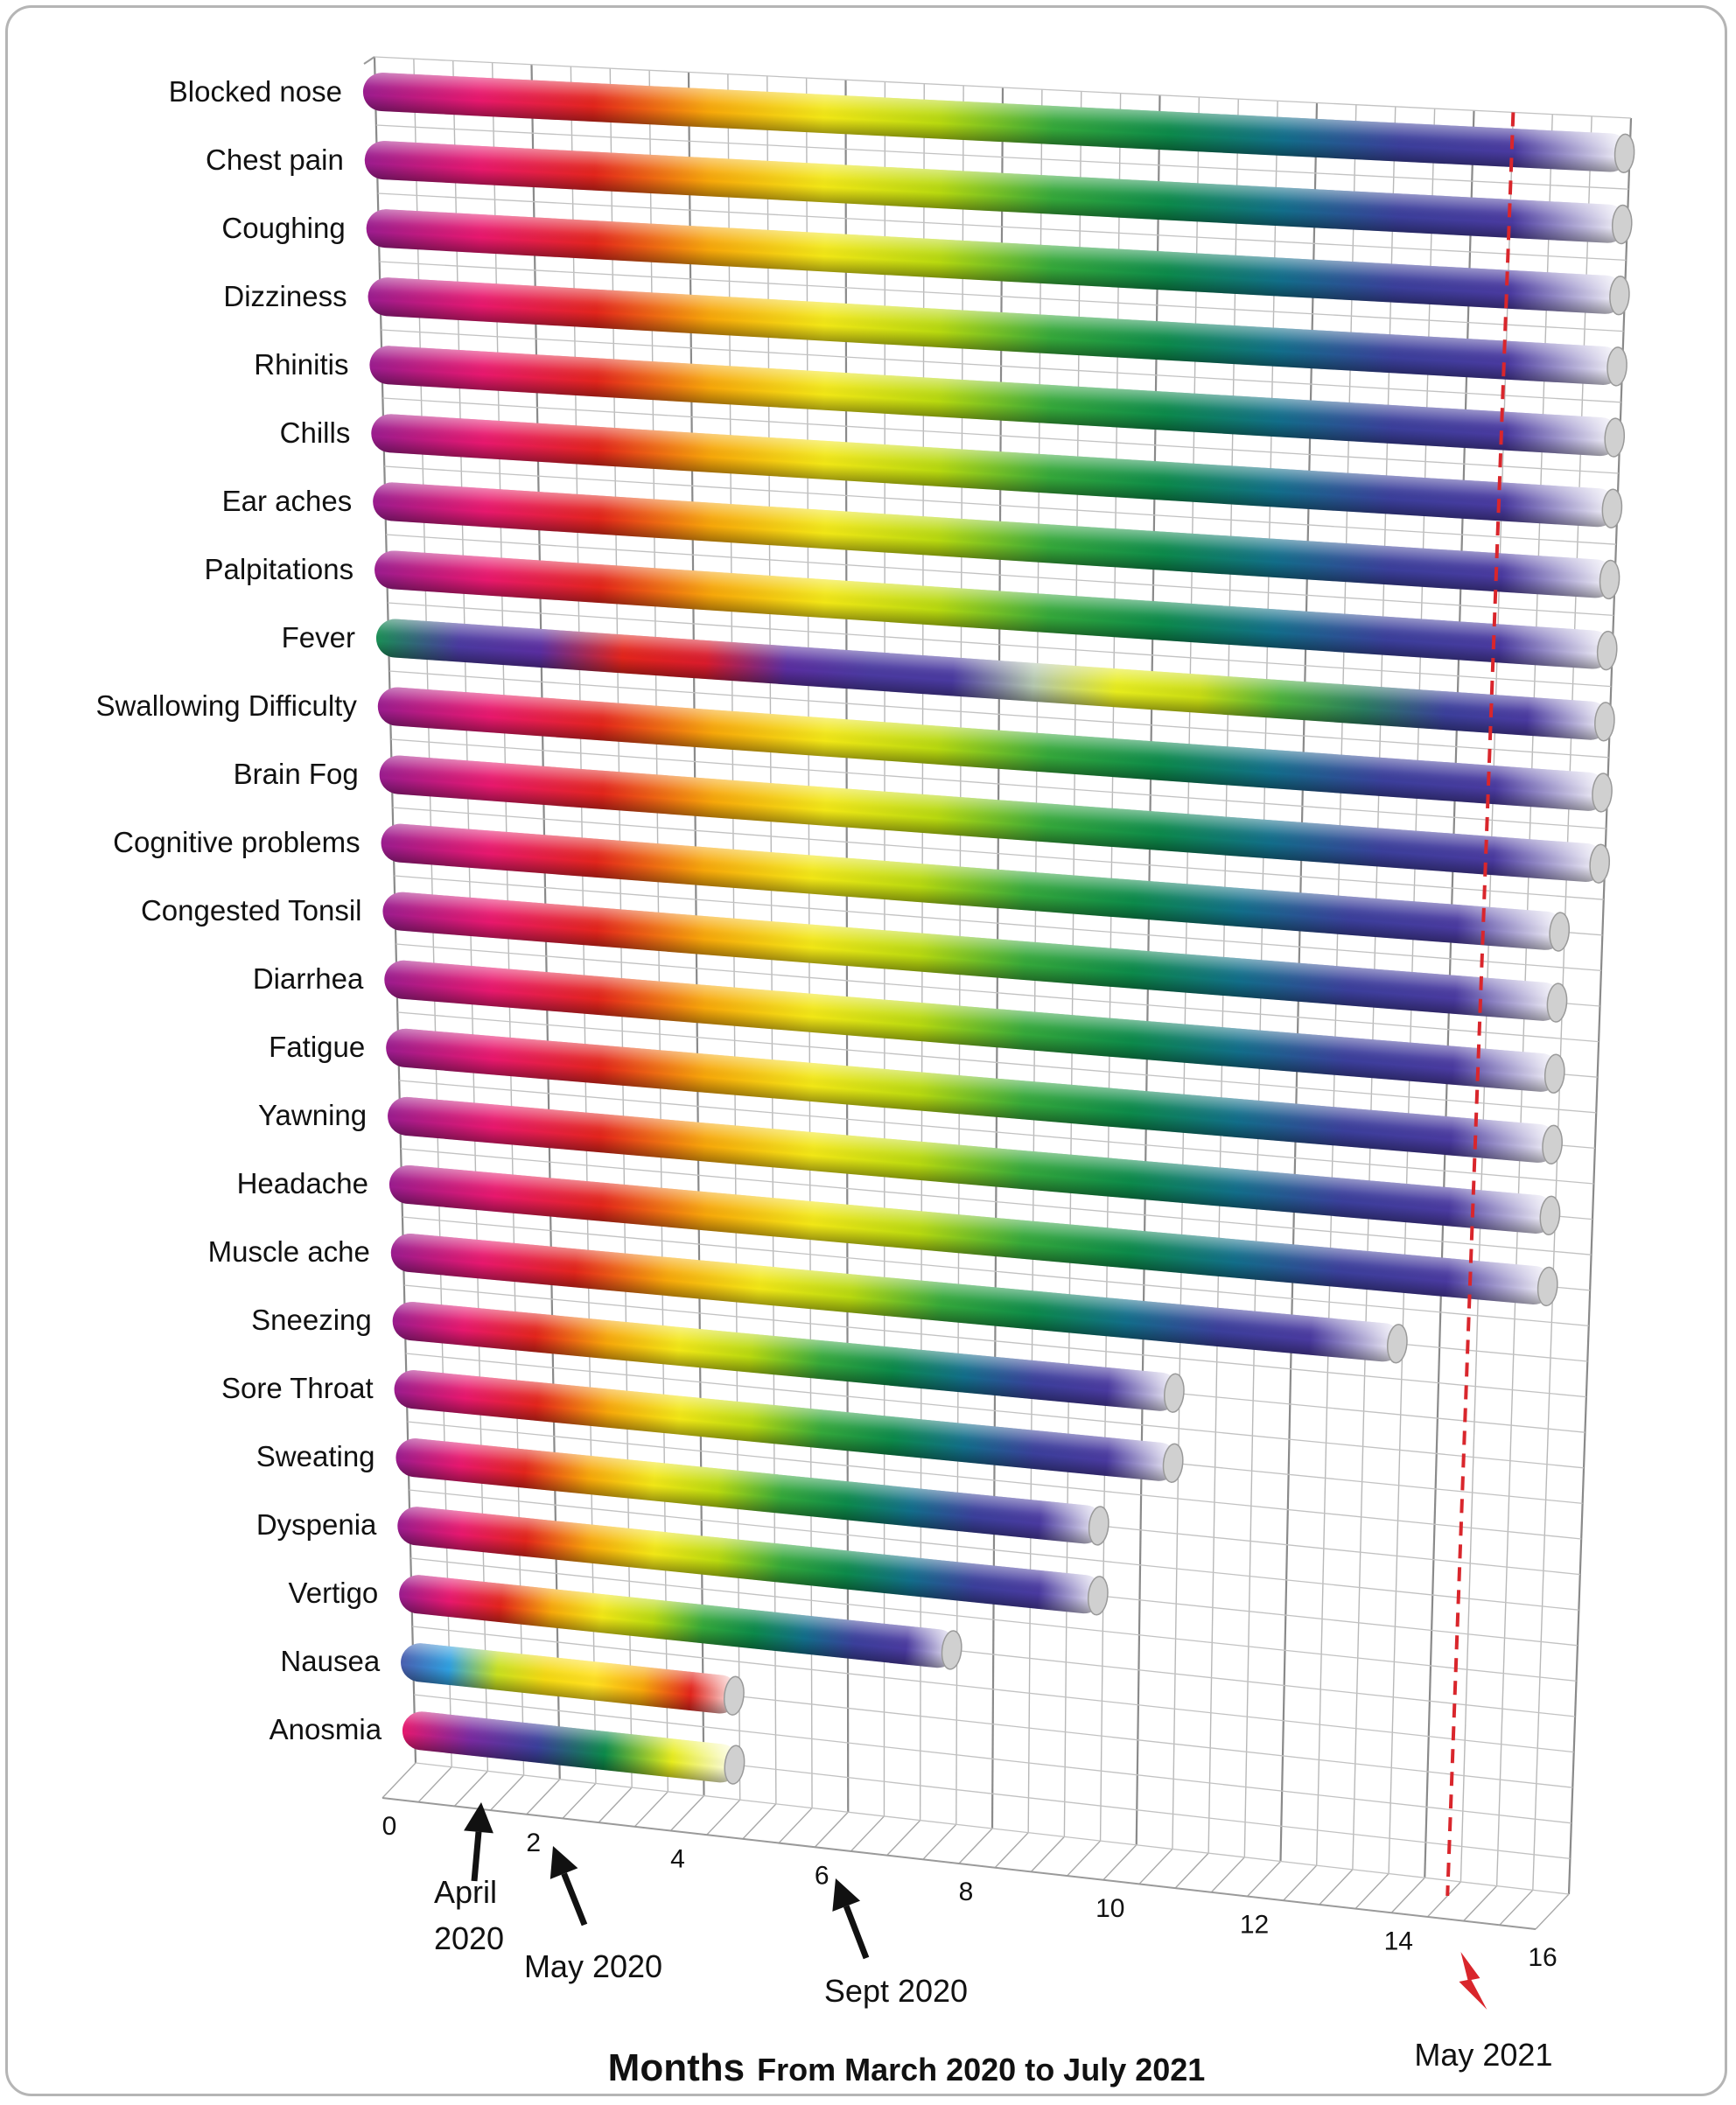  I want to click on bar-headache, so click(973, 1235).